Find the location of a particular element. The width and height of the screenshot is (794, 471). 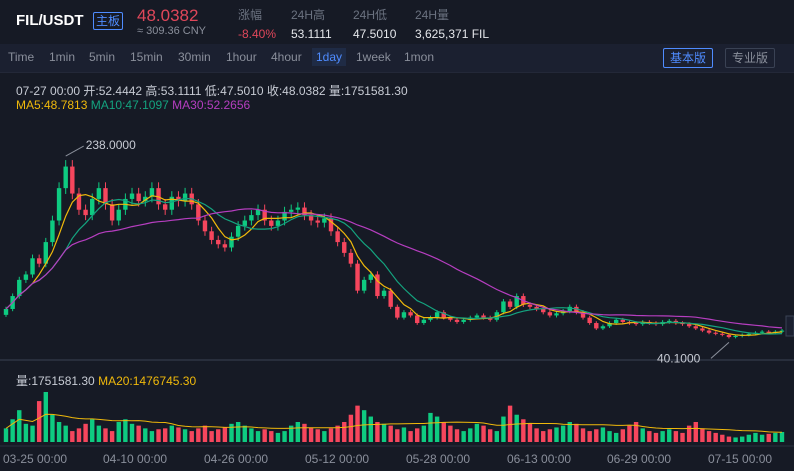

basic-view-button: 基本版 is located at coordinates (688, 58).